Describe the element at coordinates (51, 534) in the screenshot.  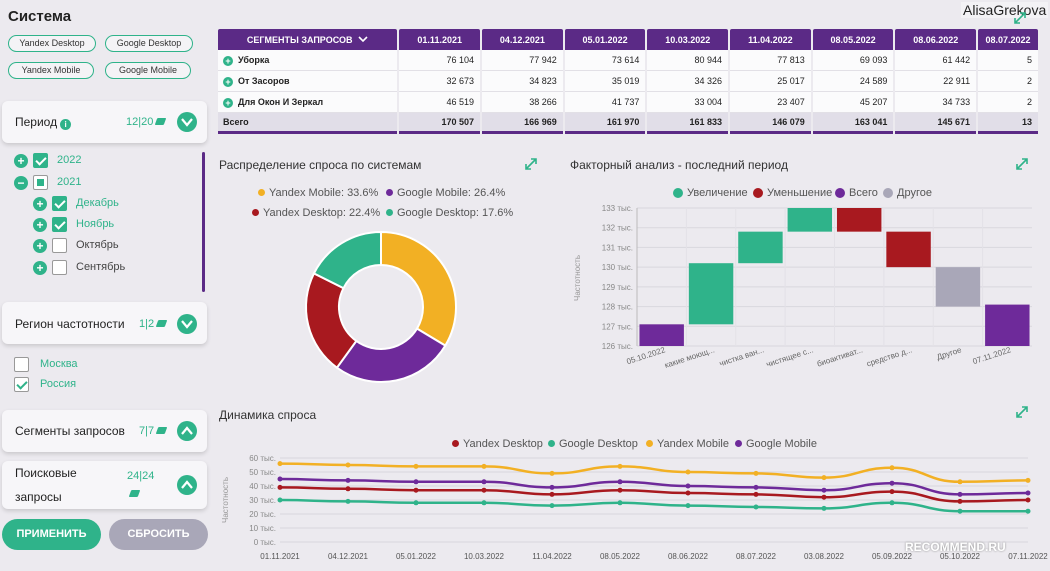
I see `apply-button: ПРИМЕНИТЬ` at that location.